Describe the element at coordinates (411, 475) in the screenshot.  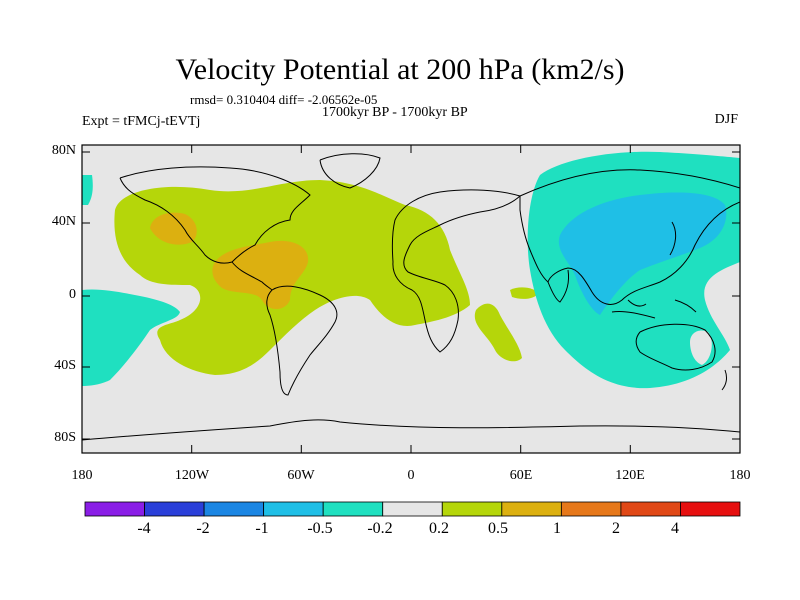
I see `lon-label-0: 0` at that location.